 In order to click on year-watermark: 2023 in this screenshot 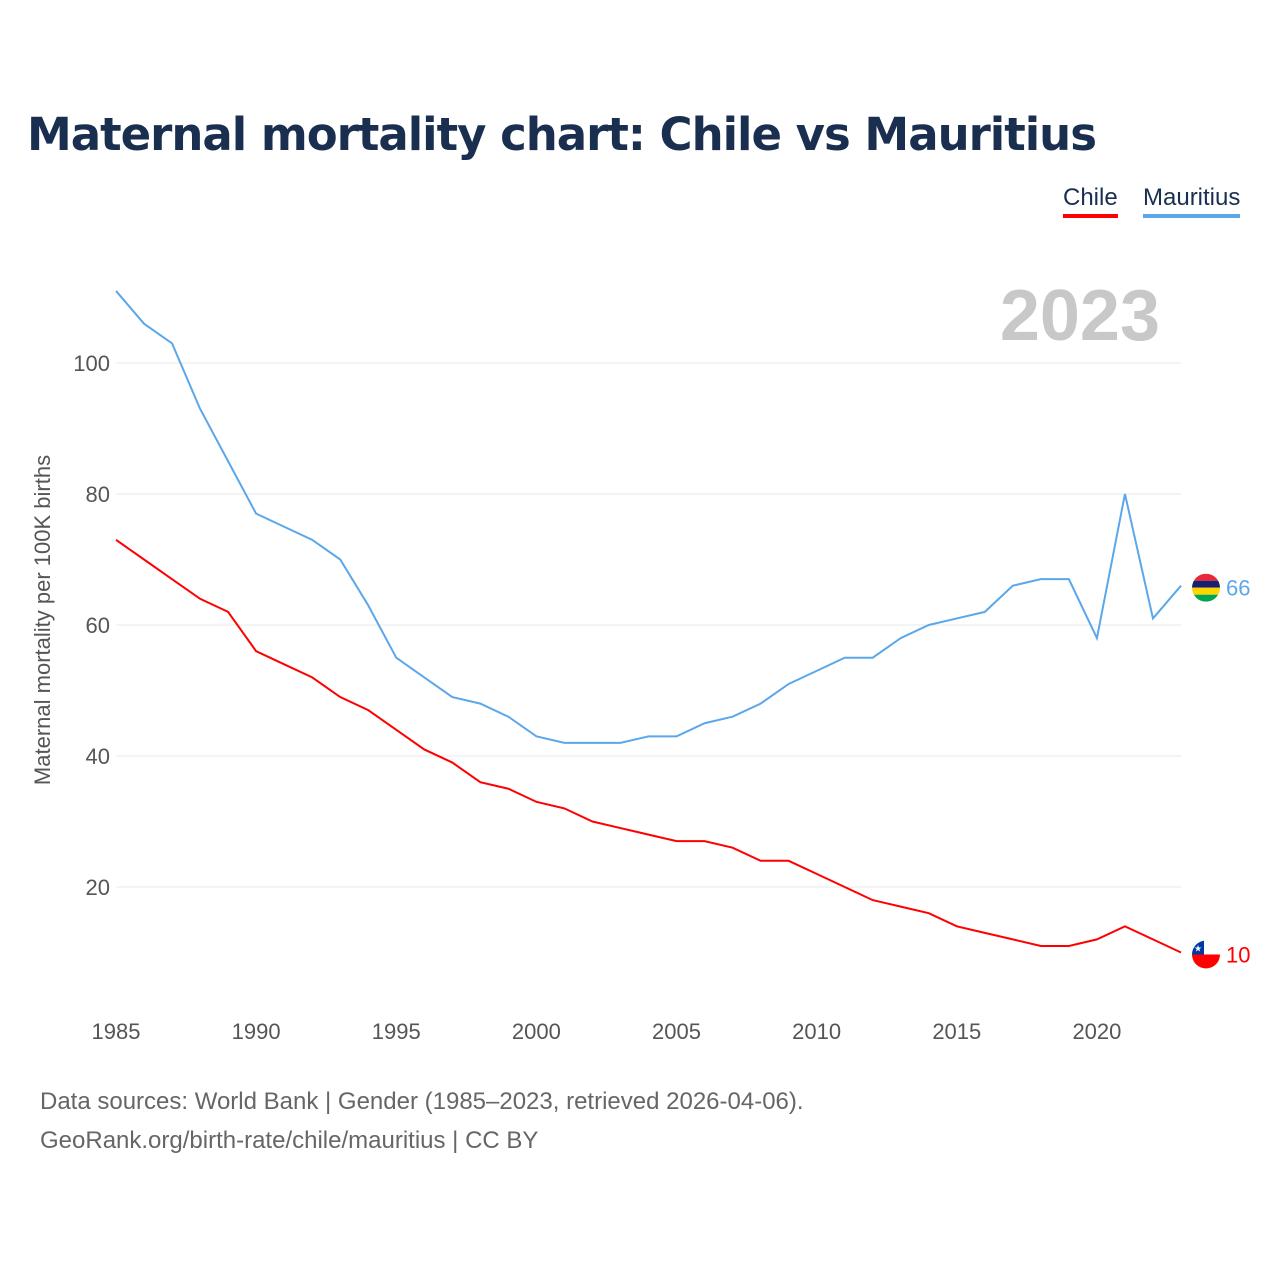, I will do `click(1080, 316)`.